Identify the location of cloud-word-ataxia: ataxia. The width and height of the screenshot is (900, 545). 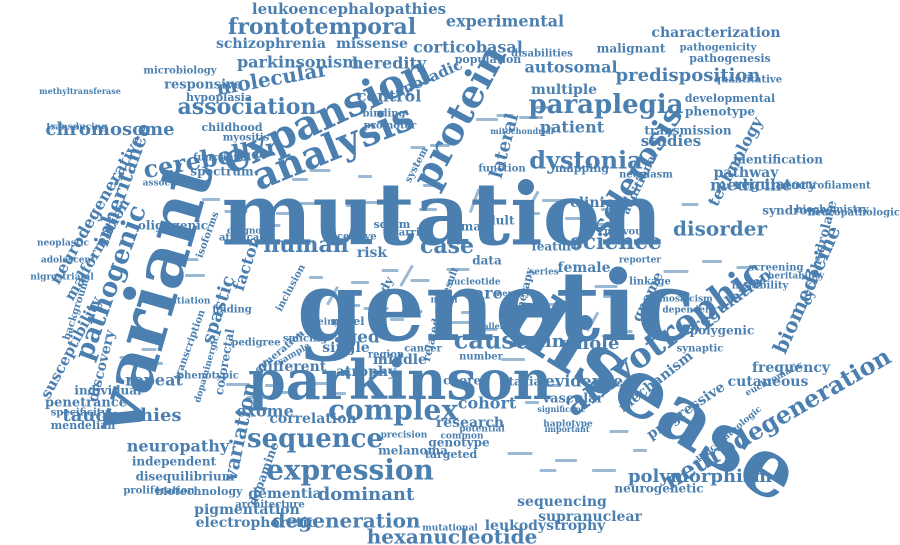
(521, 382).